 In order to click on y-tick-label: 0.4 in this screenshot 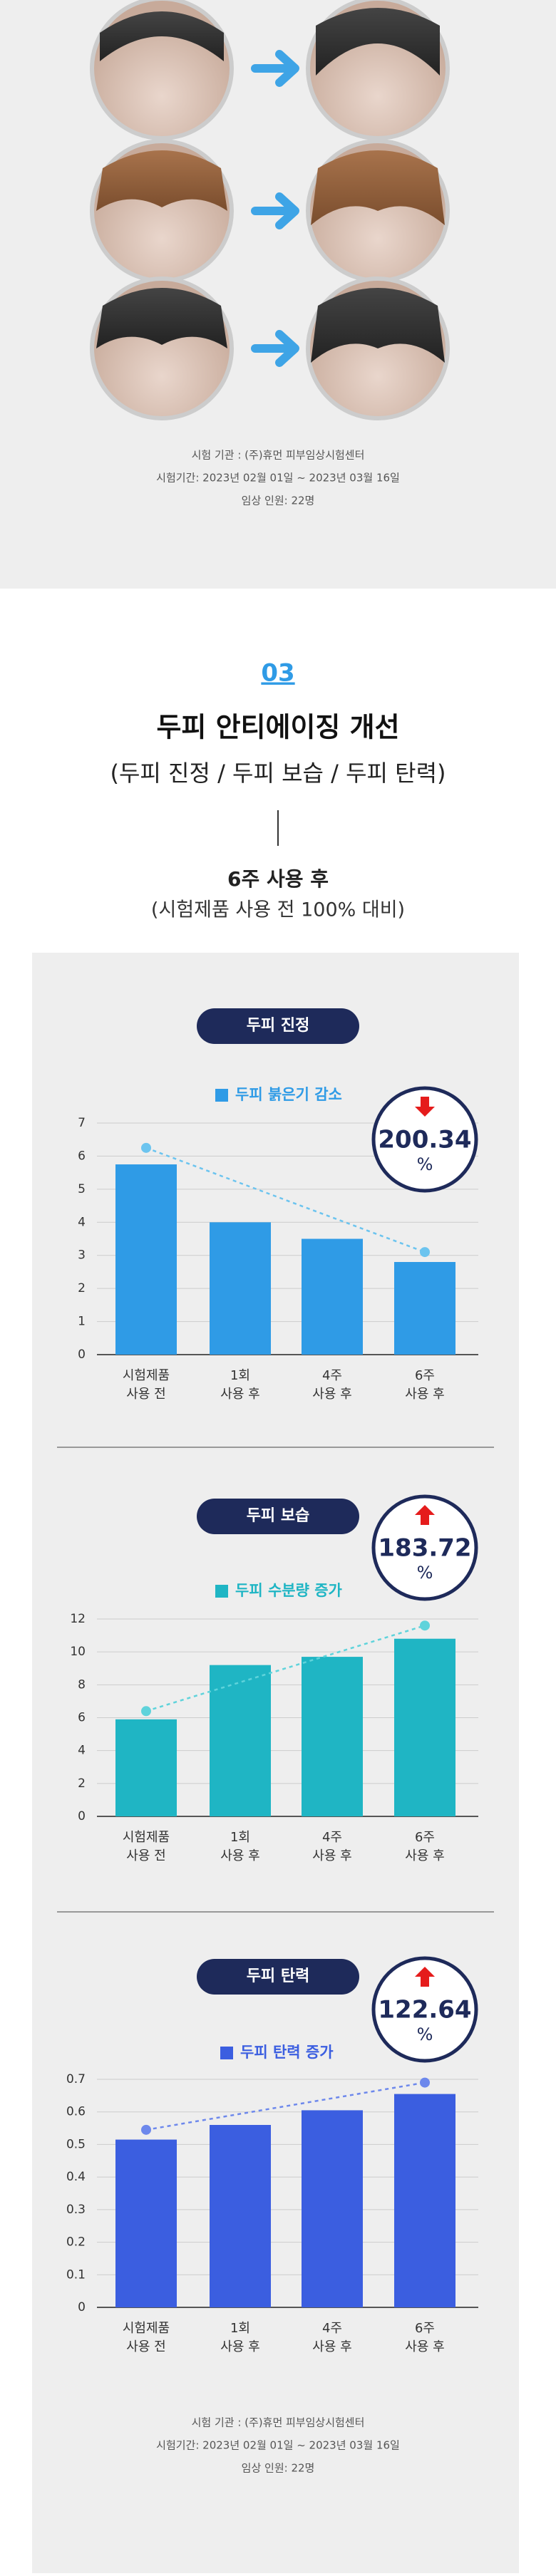, I will do `click(76, 2177)`.